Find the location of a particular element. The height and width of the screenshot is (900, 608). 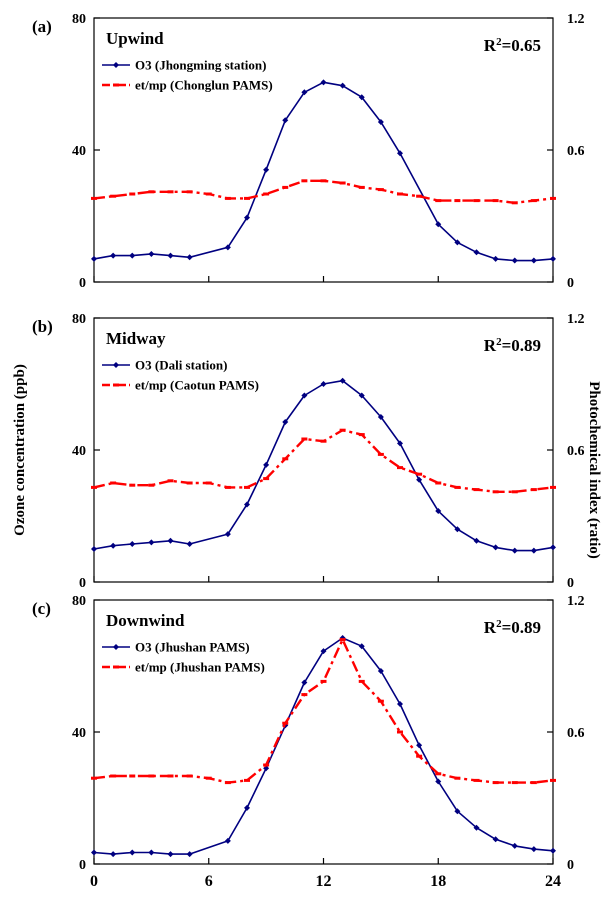

x-tick-label: 18 is located at coordinates (438, 881).